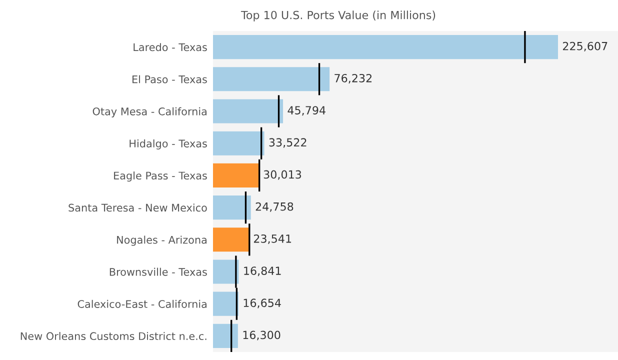 The height and width of the screenshot is (360, 618). Describe the element at coordinates (287, 143) in the screenshot. I see `data-label: 33,522` at that location.